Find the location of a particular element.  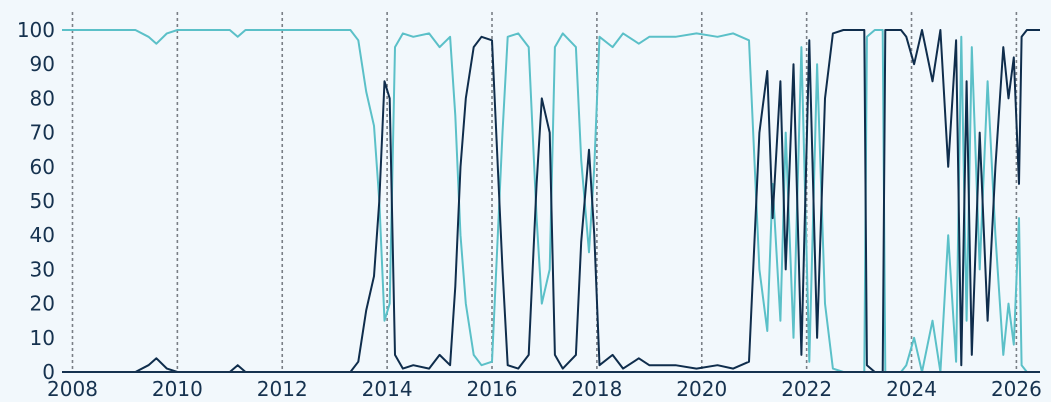

y-tick-label: 70 is located at coordinates (42, 133).